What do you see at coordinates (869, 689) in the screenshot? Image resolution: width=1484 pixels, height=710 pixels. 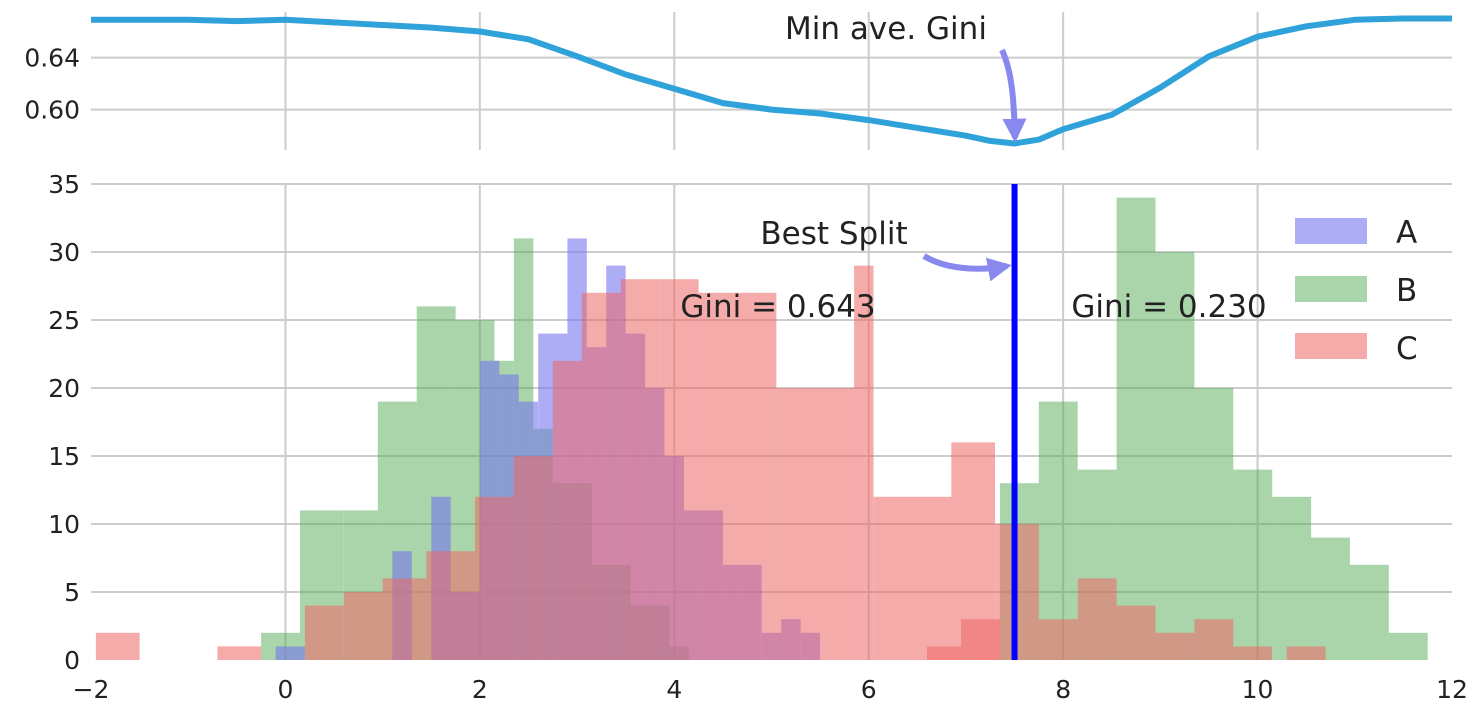 I see `histogram-x-tick-label: 6` at bounding box center [869, 689].